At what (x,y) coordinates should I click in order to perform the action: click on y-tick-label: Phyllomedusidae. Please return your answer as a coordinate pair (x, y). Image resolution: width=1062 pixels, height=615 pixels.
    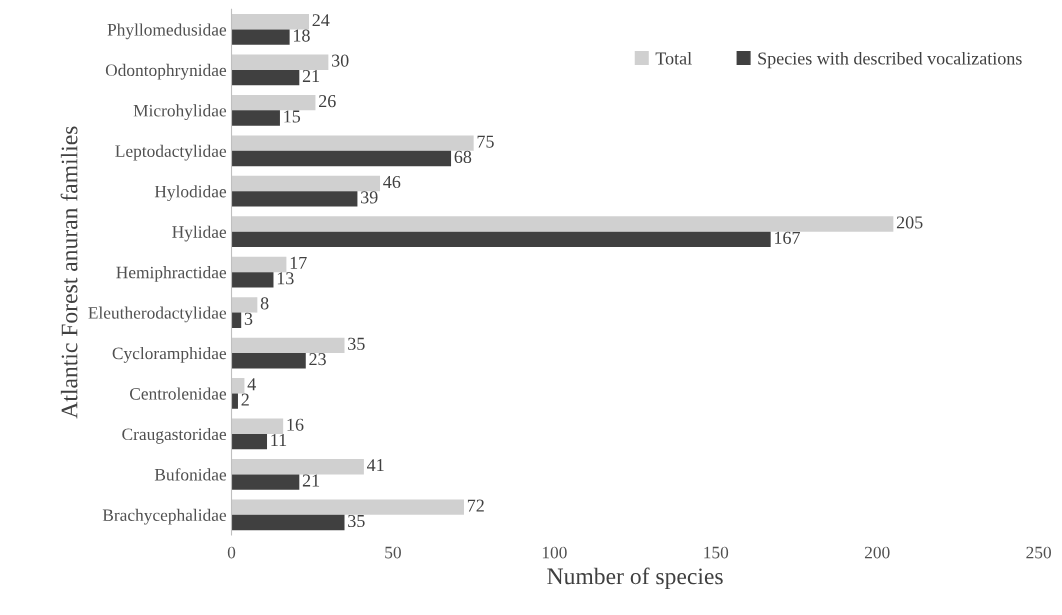
    Looking at the image, I should click on (167, 31).